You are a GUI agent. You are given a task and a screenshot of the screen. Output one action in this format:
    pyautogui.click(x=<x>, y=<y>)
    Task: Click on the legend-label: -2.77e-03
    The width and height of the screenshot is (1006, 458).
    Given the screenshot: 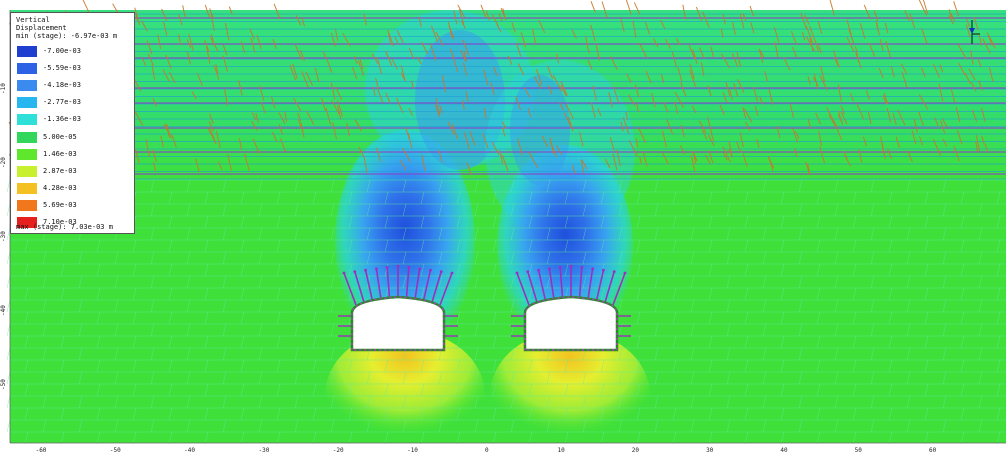 What is the action you would take?
    pyautogui.click(x=62, y=102)
    